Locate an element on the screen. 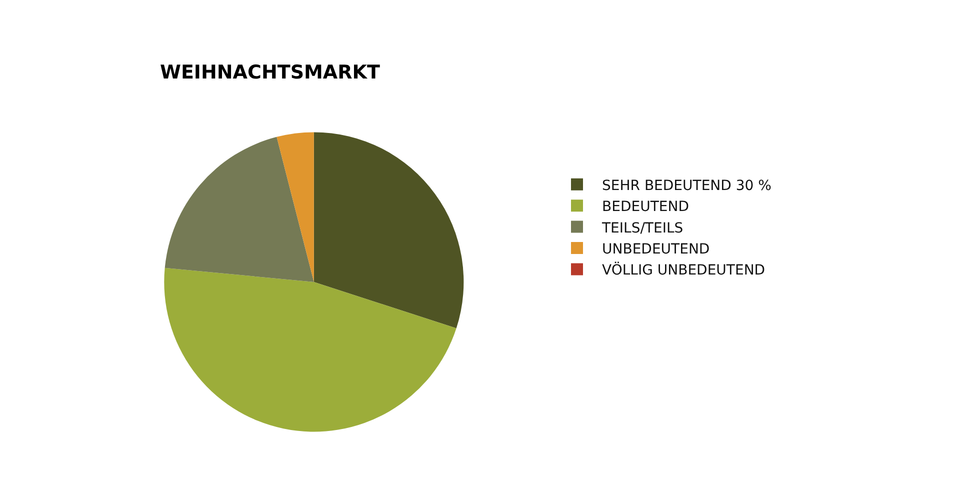 Image resolution: width=960 pixels, height=504 pixels. legend-label: VÖLLIG UNBEDEUTEND is located at coordinates (684, 270).